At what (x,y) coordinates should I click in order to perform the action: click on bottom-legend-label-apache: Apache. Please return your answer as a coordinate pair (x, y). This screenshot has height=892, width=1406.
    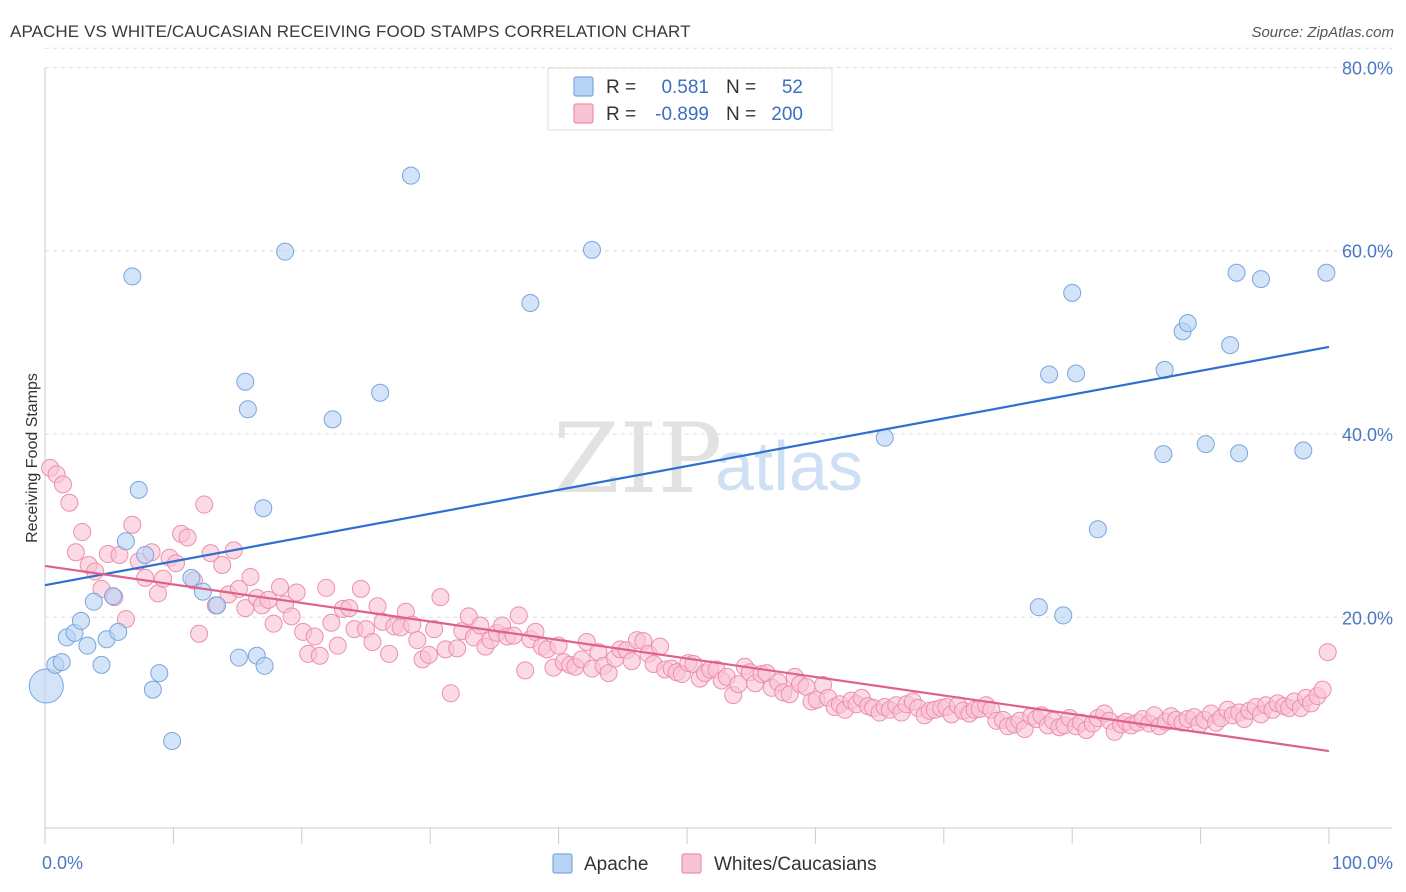
    Looking at the image, I should click on (616, 864).